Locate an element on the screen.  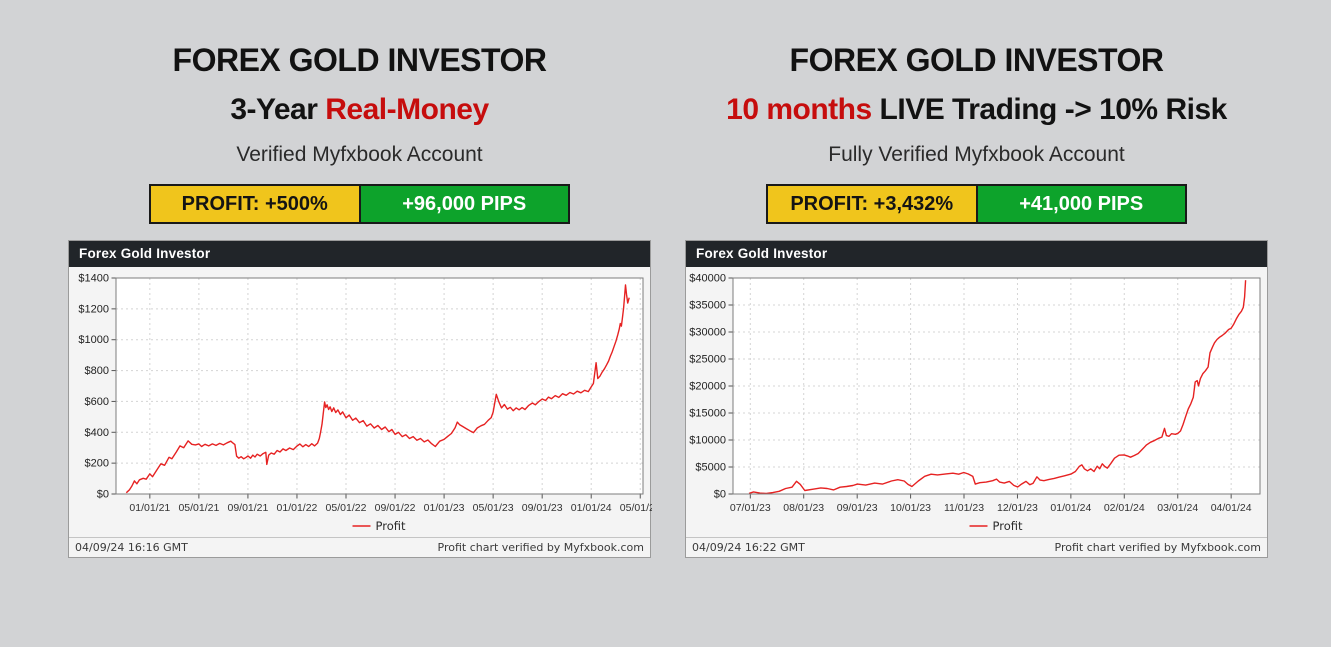
verified-account-line: Verified Myfxbook Account is located at coordinates (359, 154).